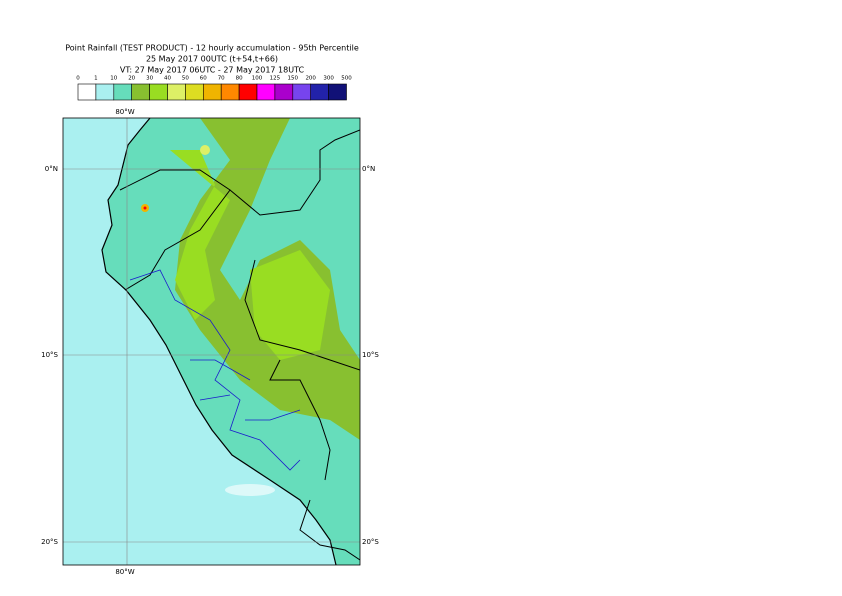  I want to click on legend-label: 80, so click(239, 79).